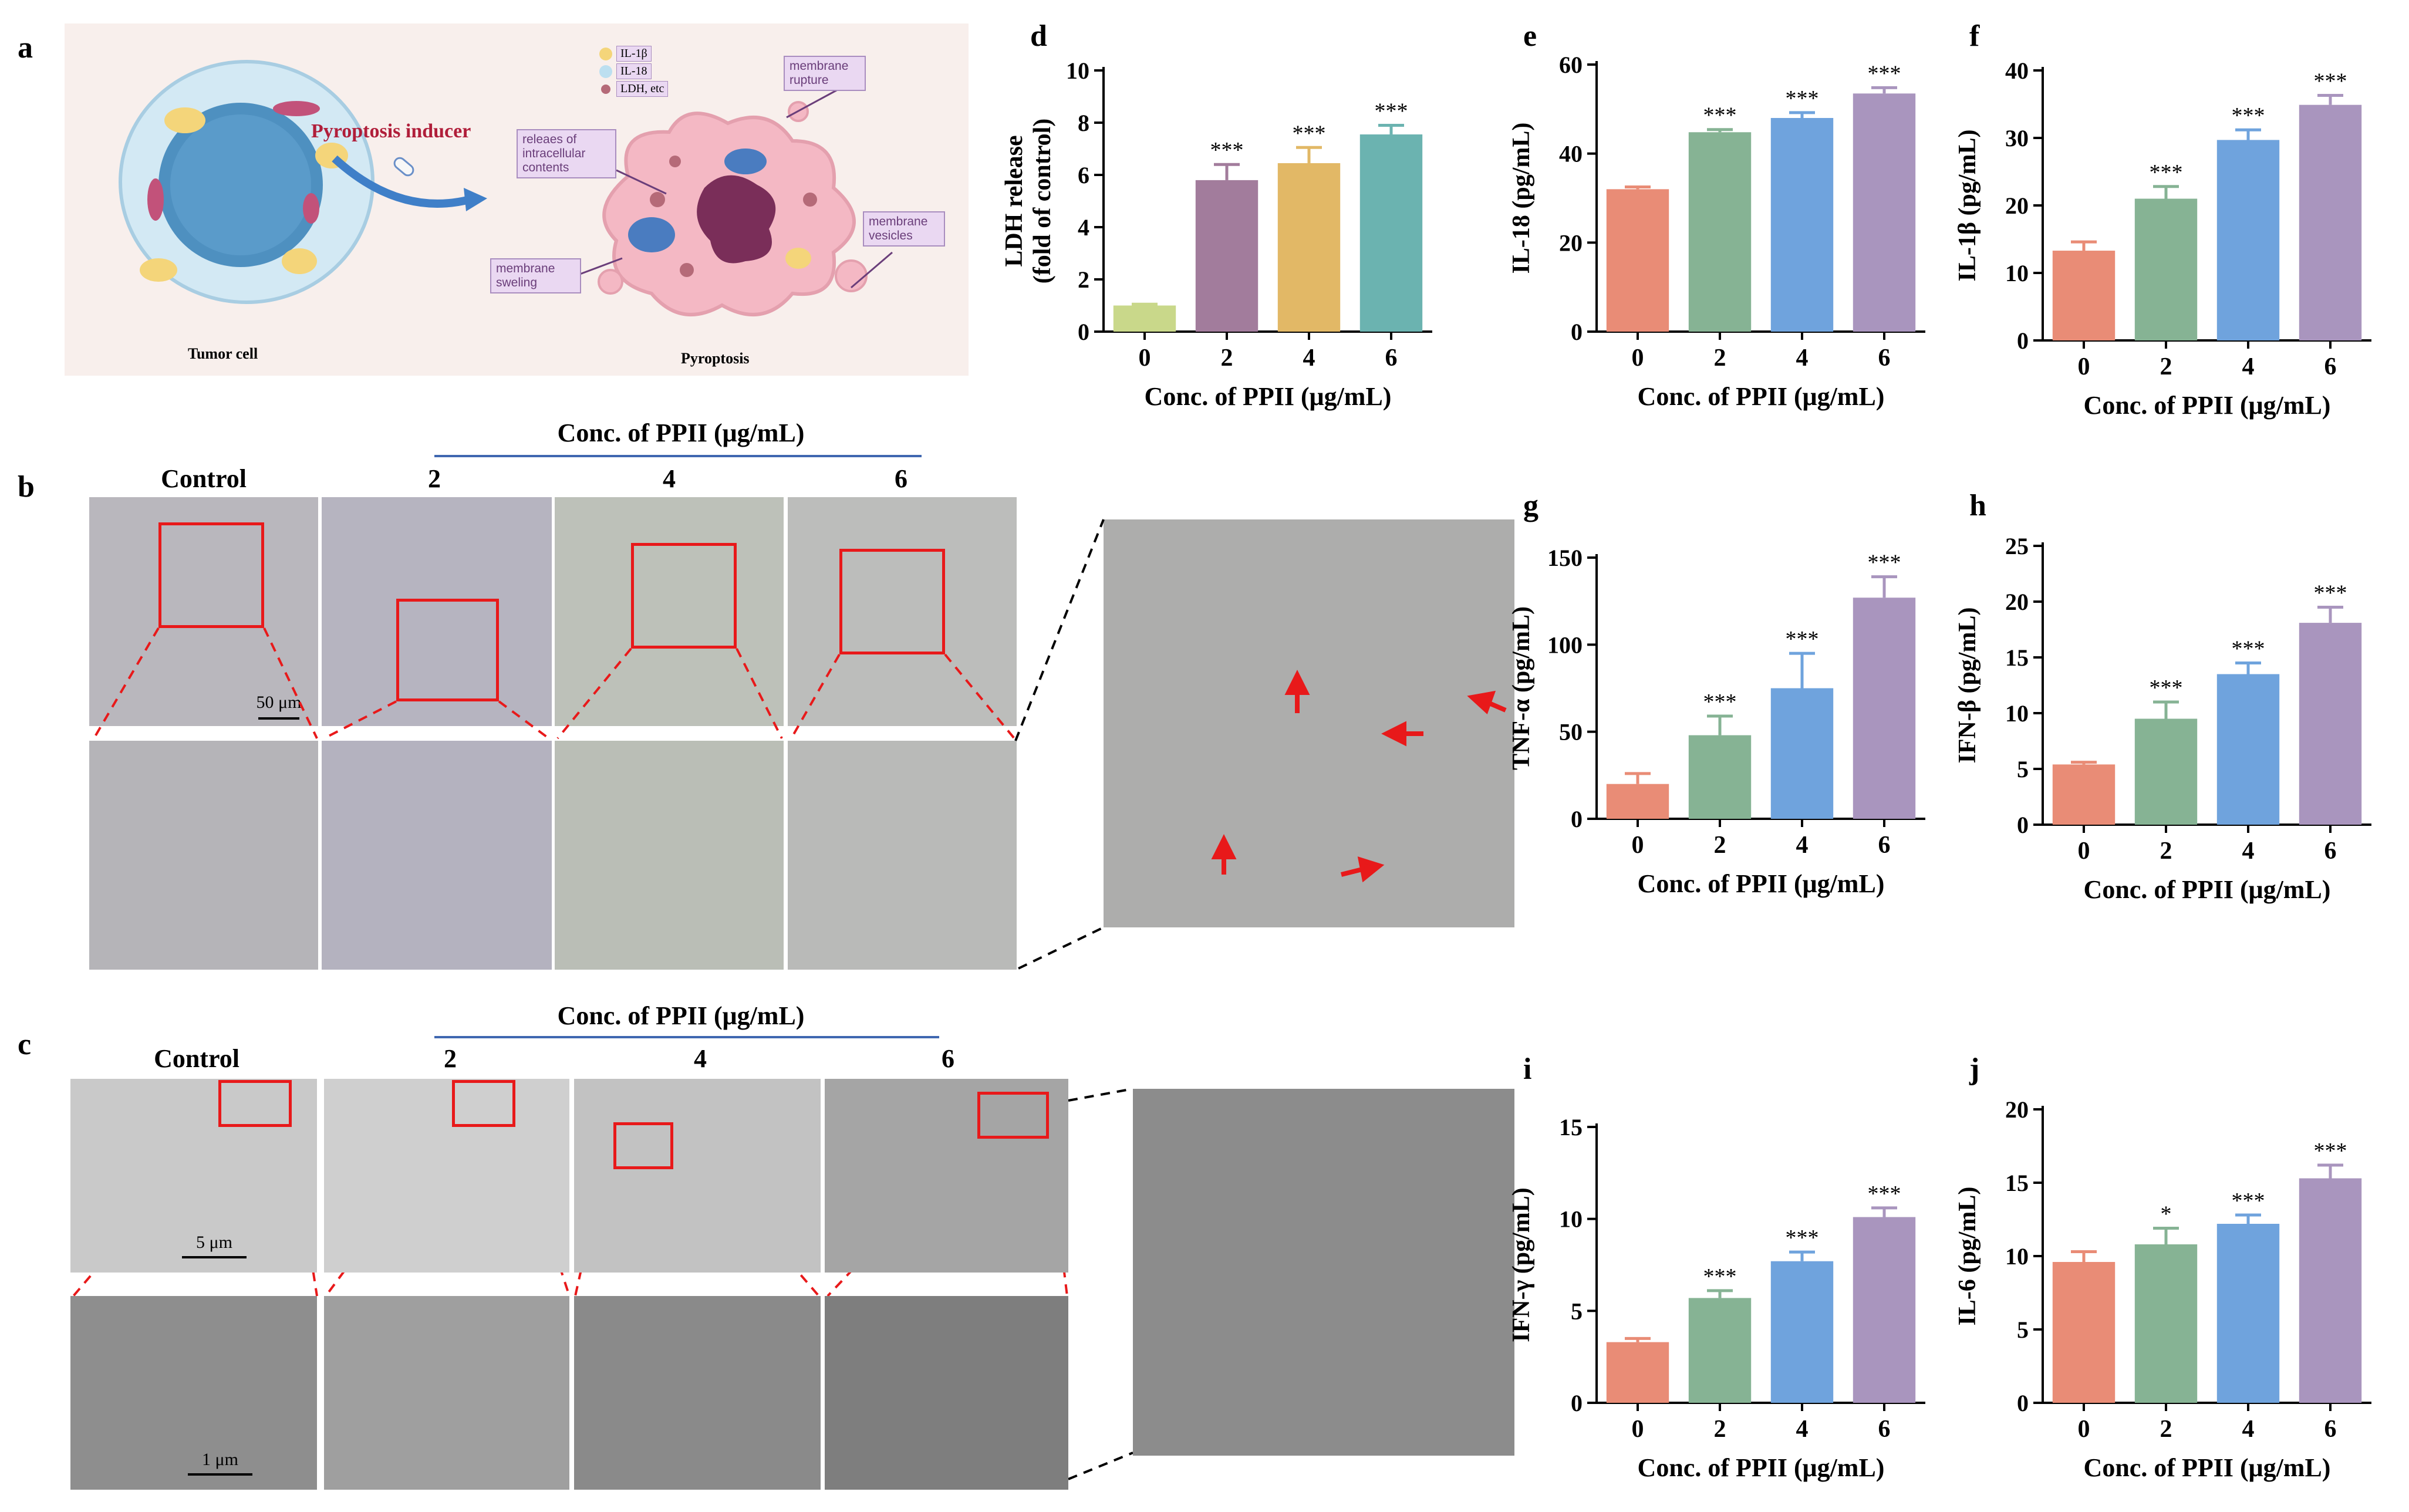 This screenshot has height=1512, width=2409. I want to click on chart-h-y-tick-label: 25, so click(2017, 546).